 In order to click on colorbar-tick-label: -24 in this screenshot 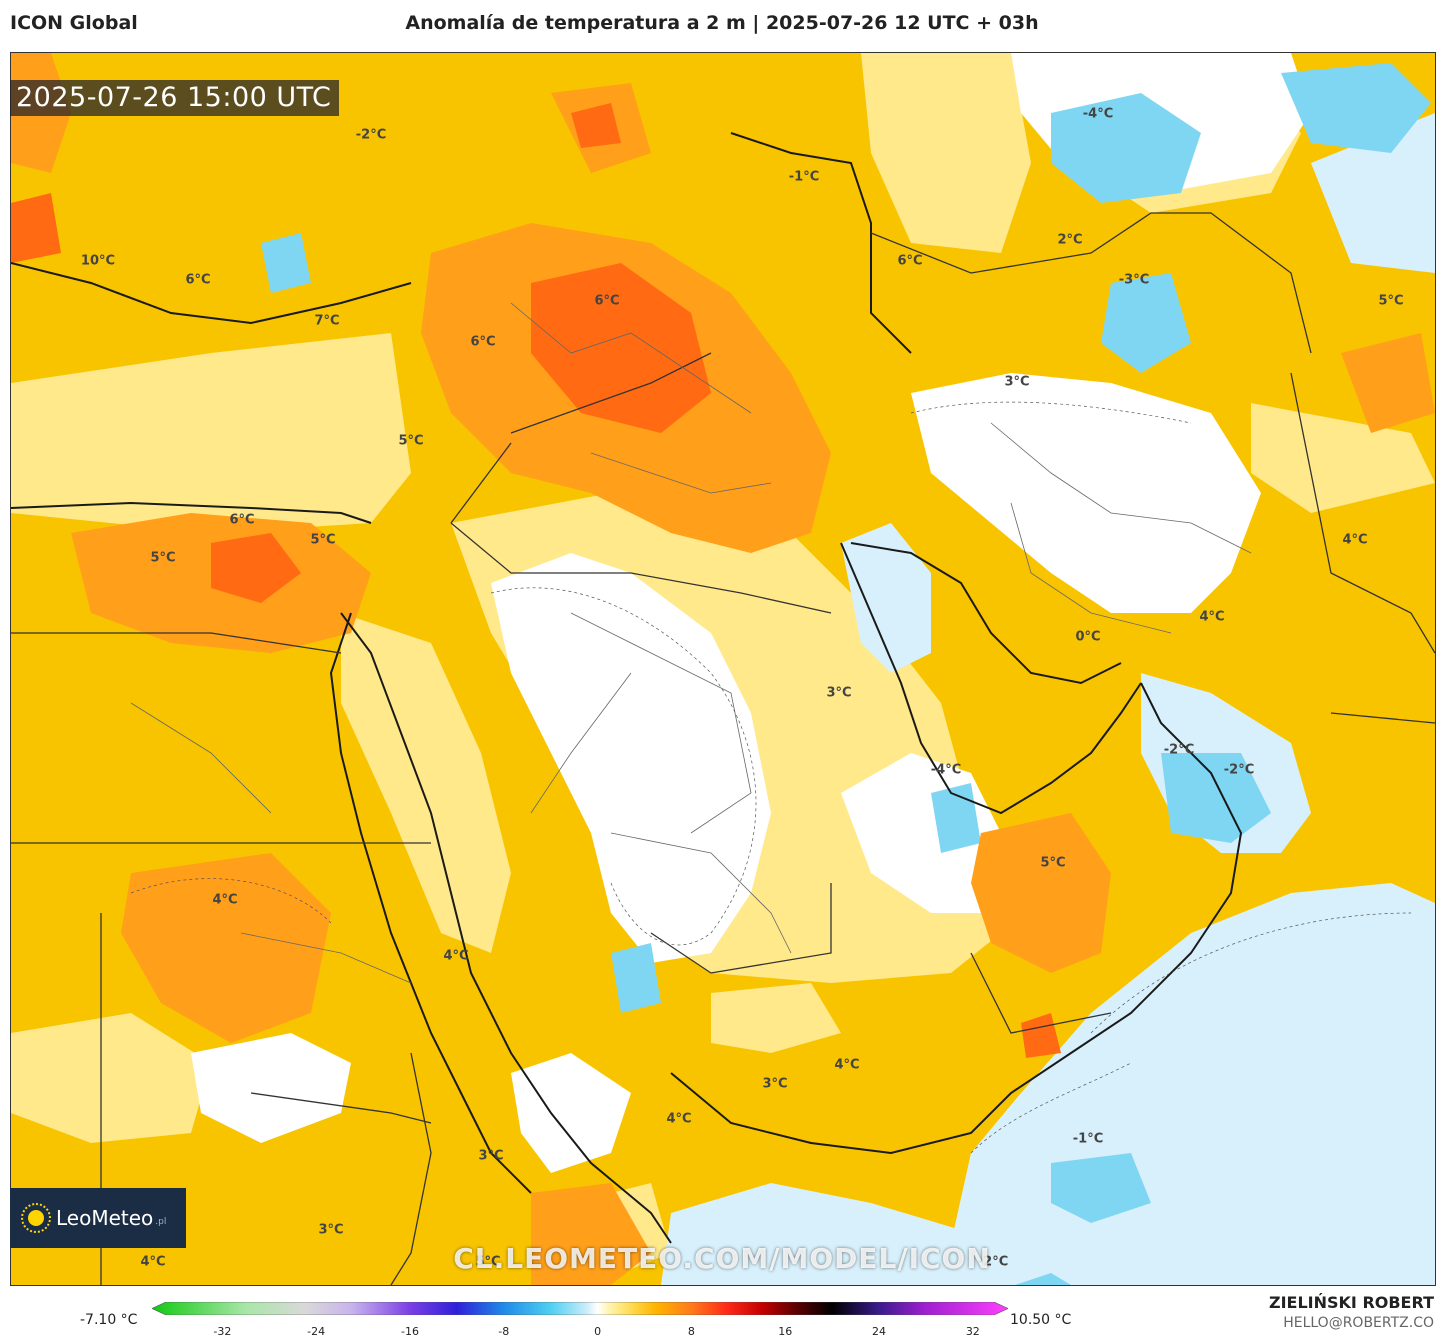, I will do `click(316, 1331)`.